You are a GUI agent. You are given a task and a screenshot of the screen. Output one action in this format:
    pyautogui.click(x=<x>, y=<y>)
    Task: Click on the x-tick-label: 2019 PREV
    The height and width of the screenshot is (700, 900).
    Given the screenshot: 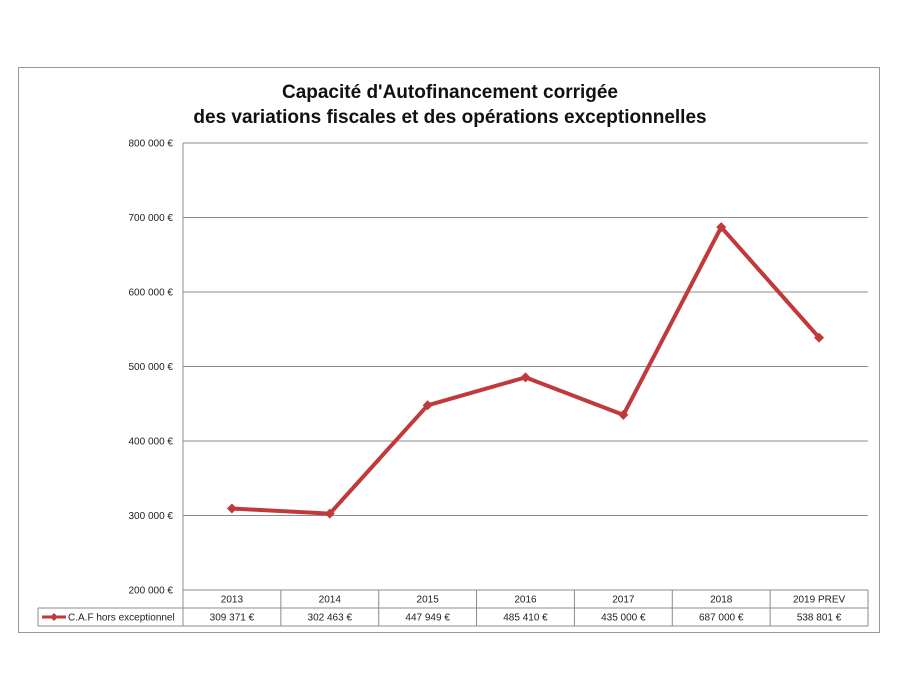 What is the action you would take?
    pyautogui.click(x=819, y=600)
    